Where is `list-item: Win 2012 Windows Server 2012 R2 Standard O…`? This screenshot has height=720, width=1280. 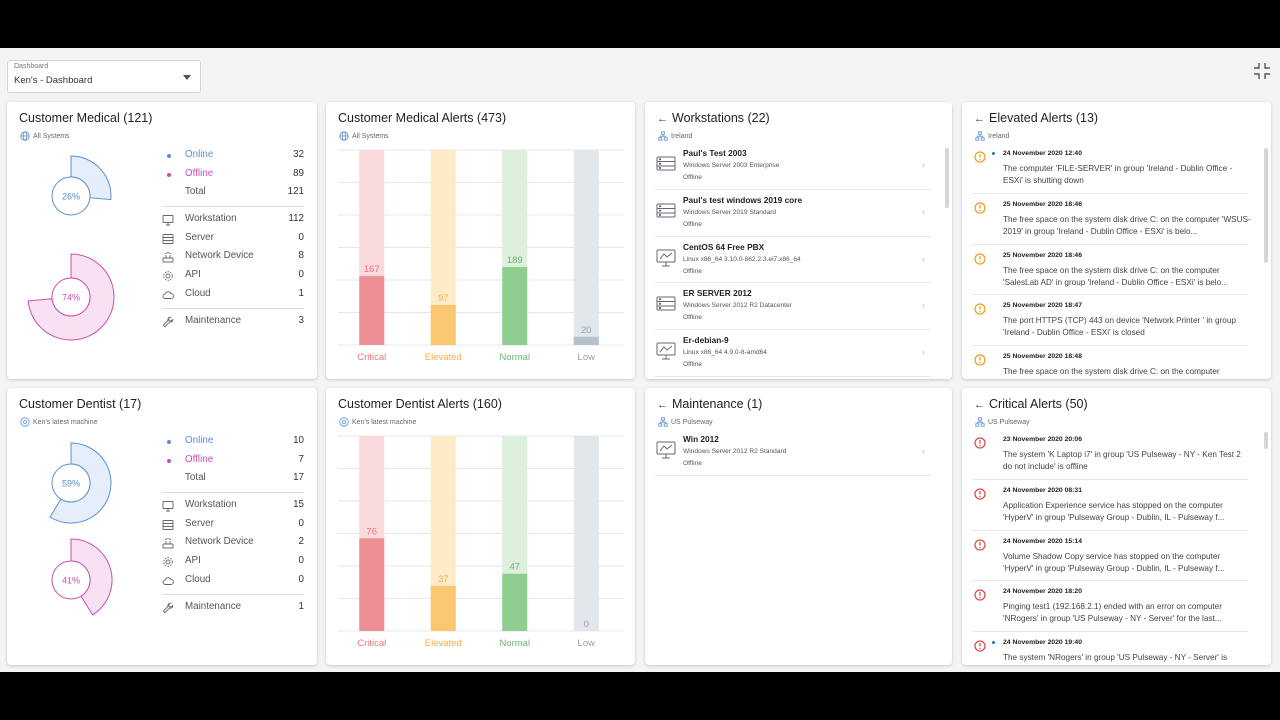
list-item: Win 2012 Windows Server 2012 R2 Standard O… is located at coordinates (793, 452).